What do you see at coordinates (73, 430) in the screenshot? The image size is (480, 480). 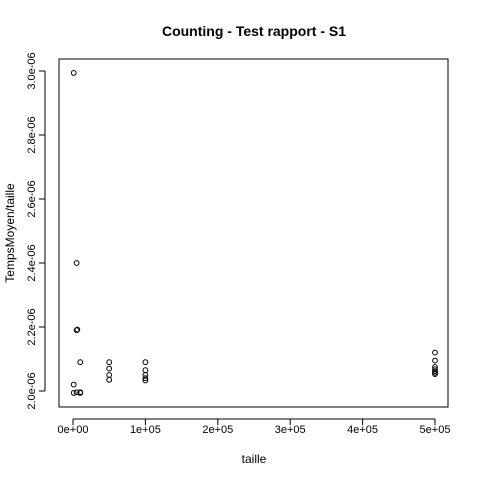 I see `x-tick-label: 0e+00` at bounding box center [73, 430].